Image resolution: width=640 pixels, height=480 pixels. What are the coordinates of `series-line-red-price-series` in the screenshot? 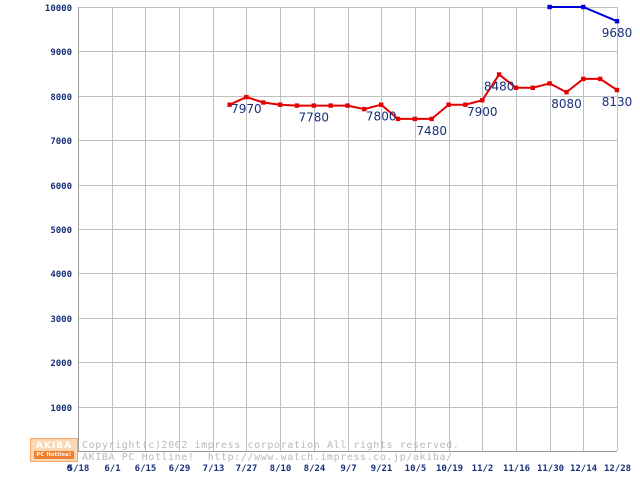 It's located at (423, 96).